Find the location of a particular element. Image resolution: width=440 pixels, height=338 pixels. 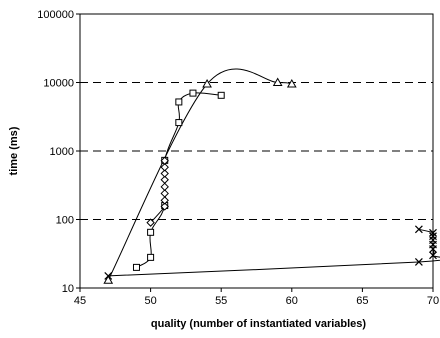

x-tick-label: 55 is located at coordinates (221, 301).